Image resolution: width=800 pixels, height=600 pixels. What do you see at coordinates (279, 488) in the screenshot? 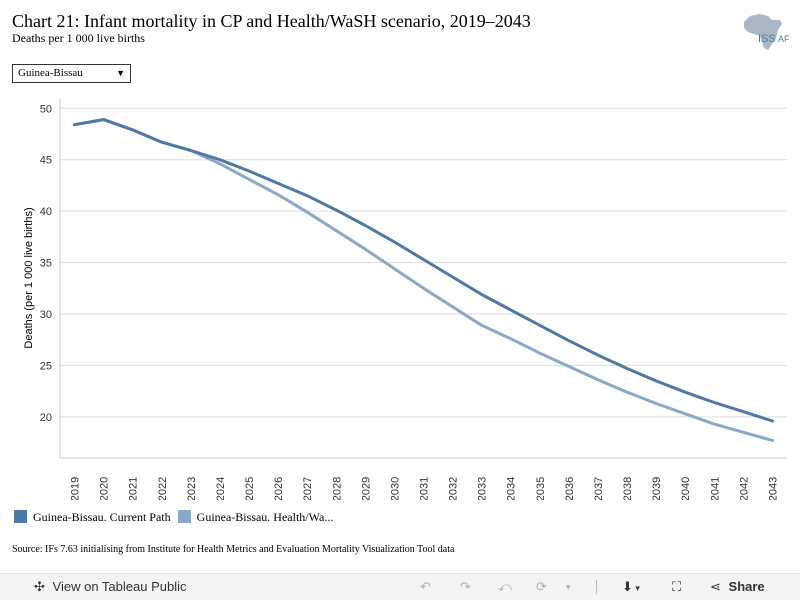
I see `x-tick-label-2026: 2026` at bounding box center [279, 488].